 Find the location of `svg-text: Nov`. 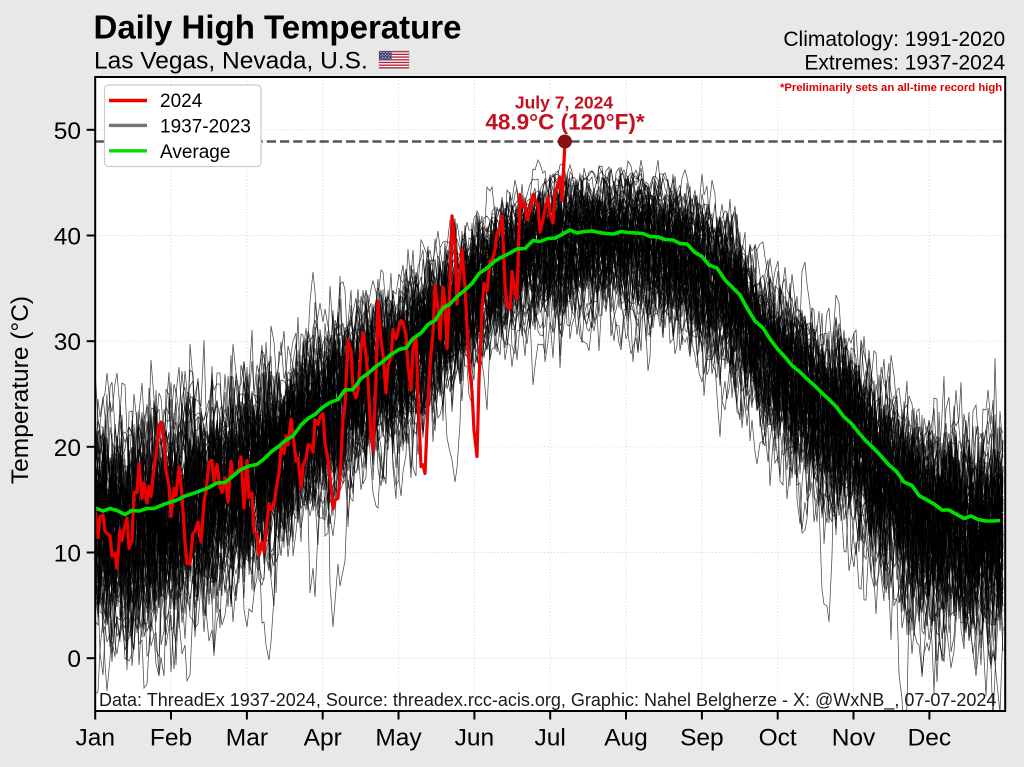

svg-text: Nov is located at coordinates (854, 738).